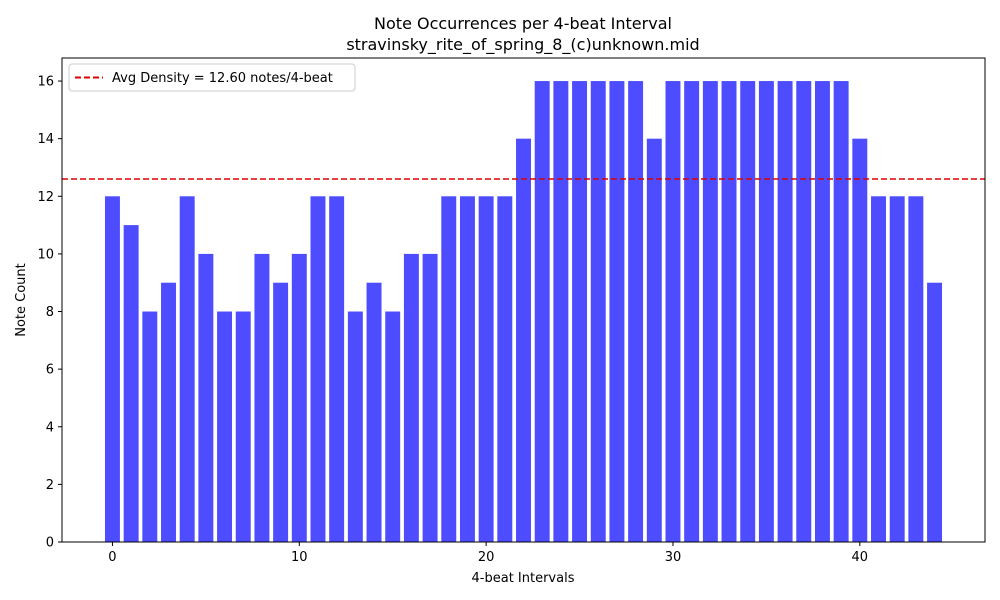 This screenshot has width=1000, height=600. Describe the element at coordinates (50, 543) in the screenshot. I see `y-tick-label: 0` at that location.